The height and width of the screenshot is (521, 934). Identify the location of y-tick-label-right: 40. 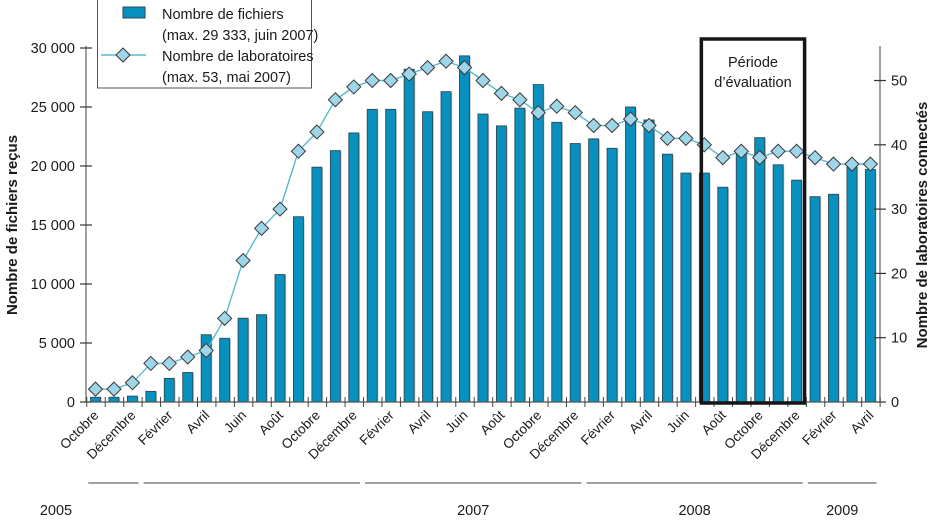
(899, 146).